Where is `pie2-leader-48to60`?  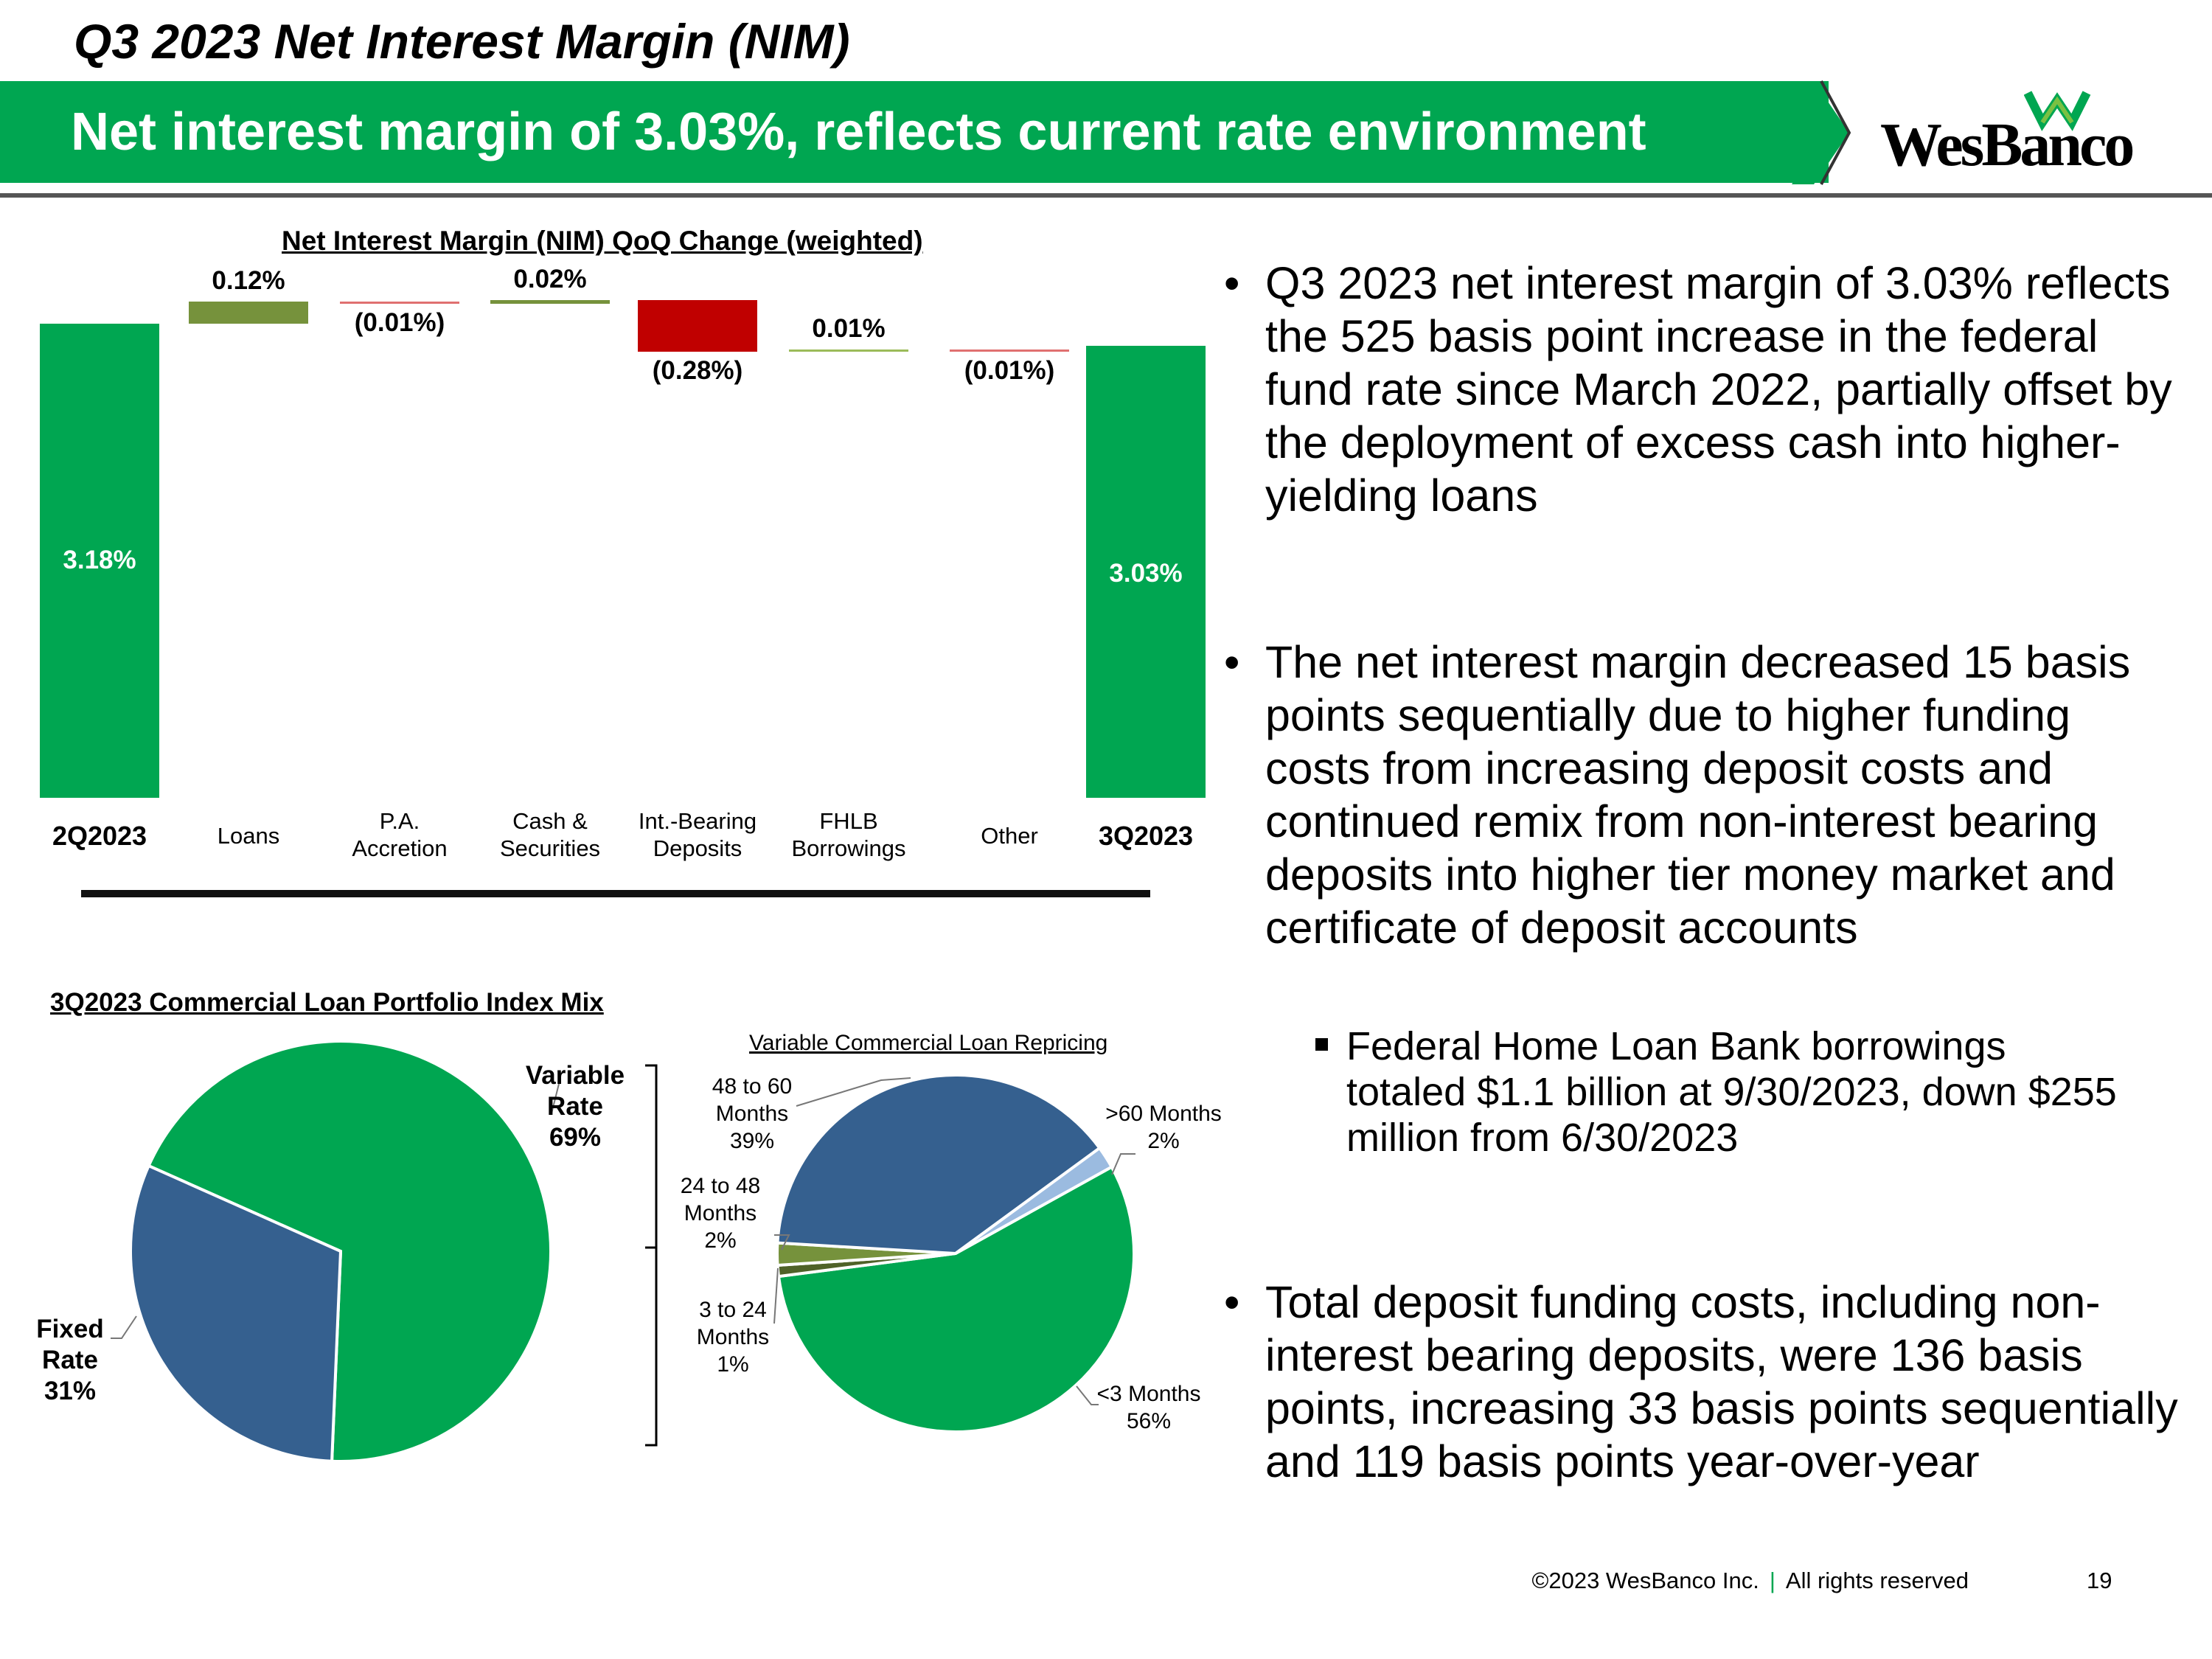
pie2-leader-48to60 is located at coordinates (853, 1092).